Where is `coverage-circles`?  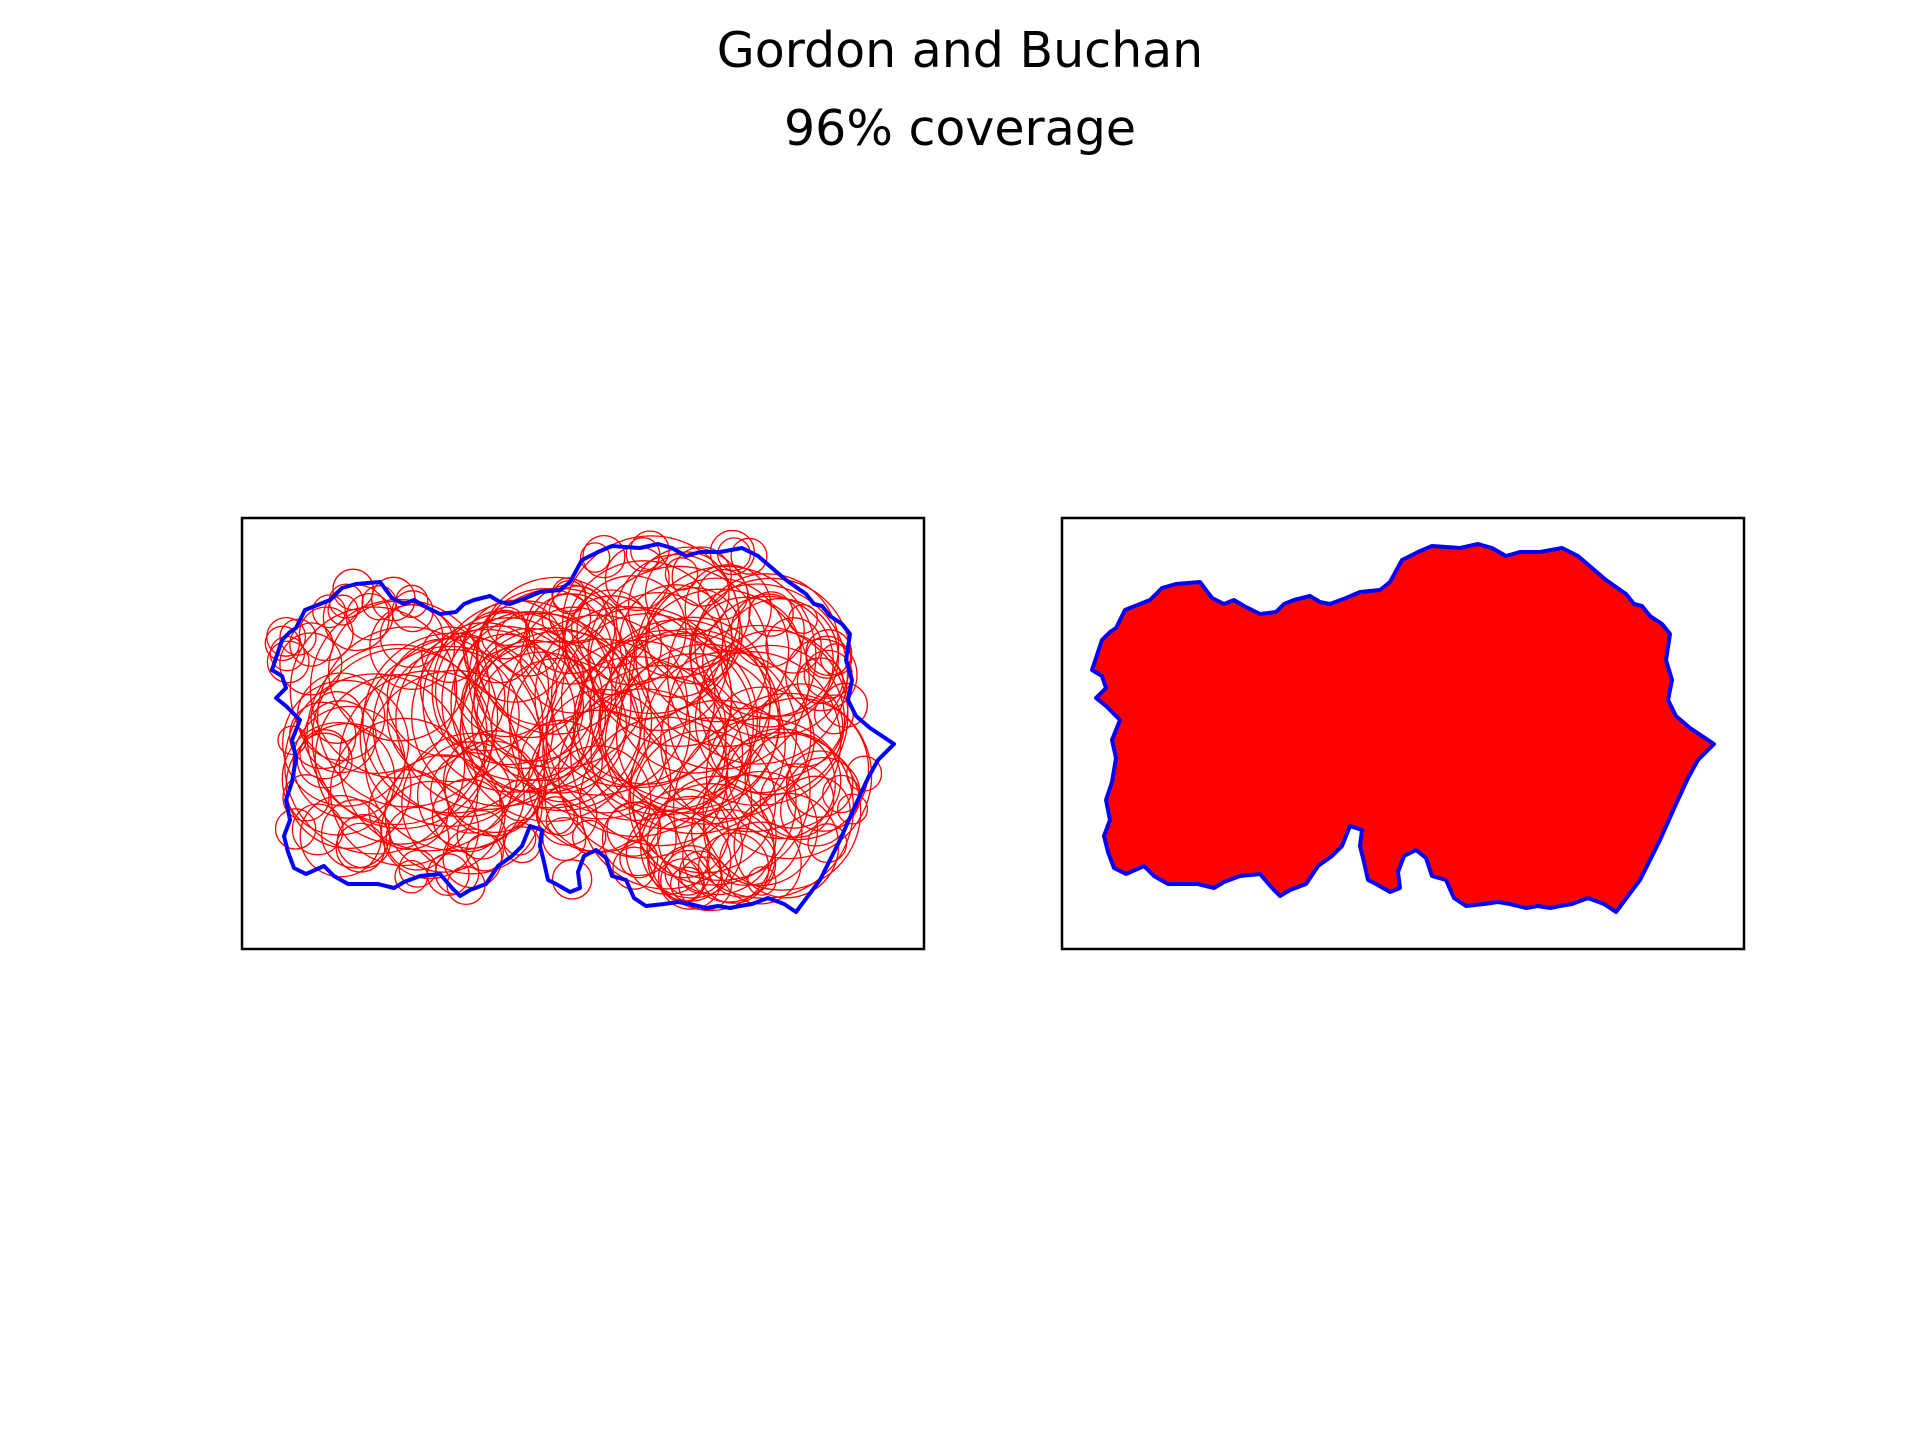
coverage-circles is located at coordinates (573, 720).